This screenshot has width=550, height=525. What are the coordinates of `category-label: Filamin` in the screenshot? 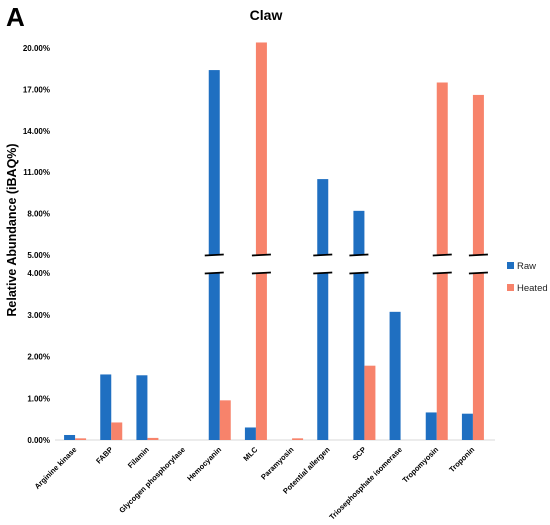 It's located at (138, 457).